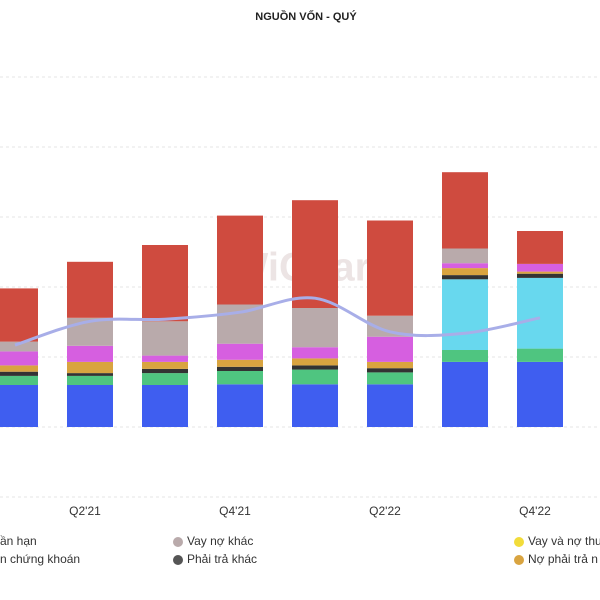 Image resolution: width=600 pixels, height=600 pixels. Describe the element at coordinates (18, 541) in the screenshot. I see `legend-label: ần hạn` at that location.